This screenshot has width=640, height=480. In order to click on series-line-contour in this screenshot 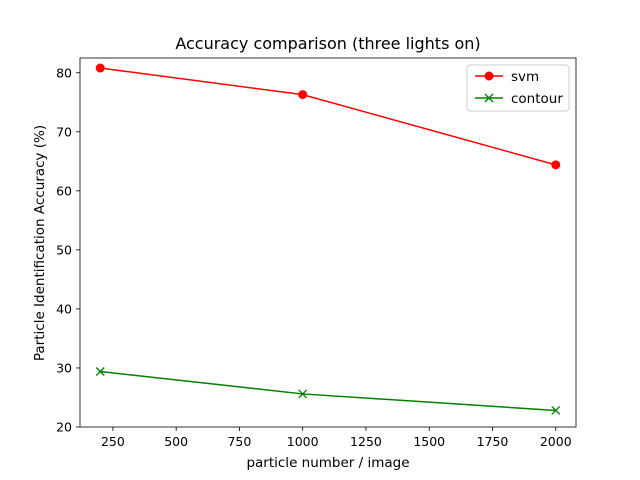, I will do `click(328, 391)`.